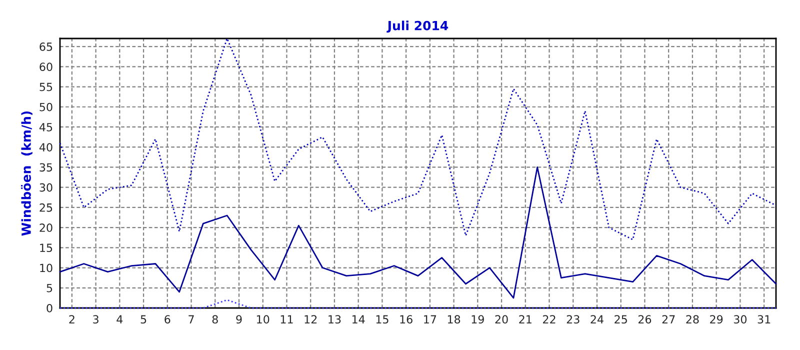 The width and height of the screenshot is (800, 350). I want to click on y-tick-label: 25, so click(46, 207).